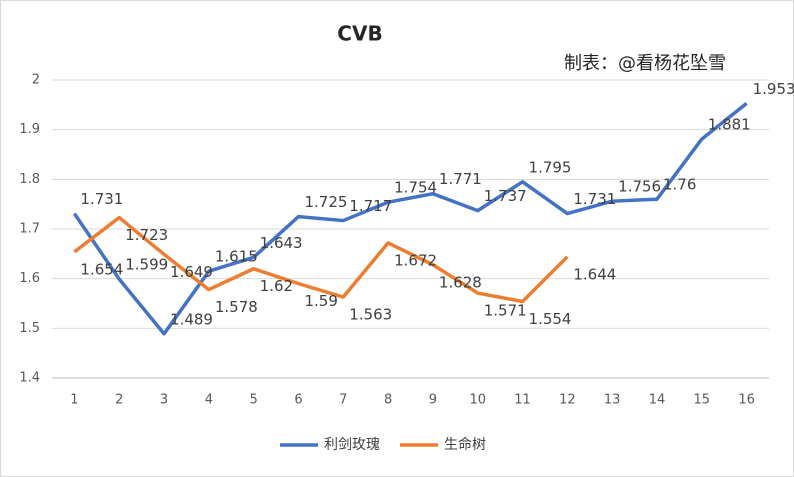 This screenshot has height=477, width=794. I want to click on data-label: 1.654, so click(101, 269).